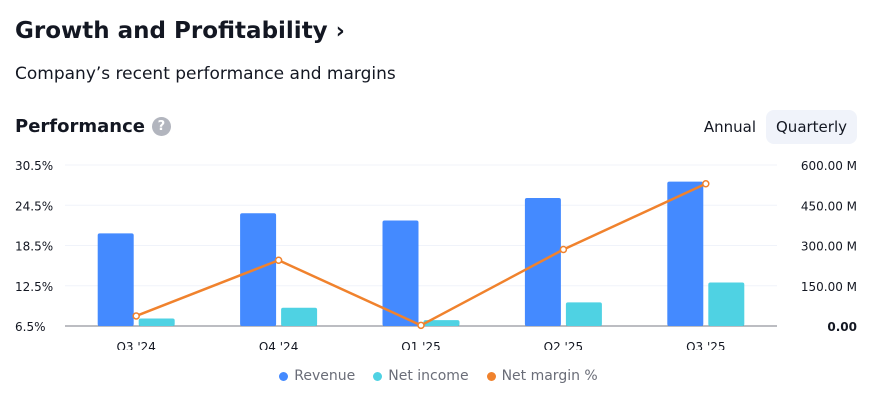  I want to click on y-left-tick-label: 18.5%, so click(34, 247).